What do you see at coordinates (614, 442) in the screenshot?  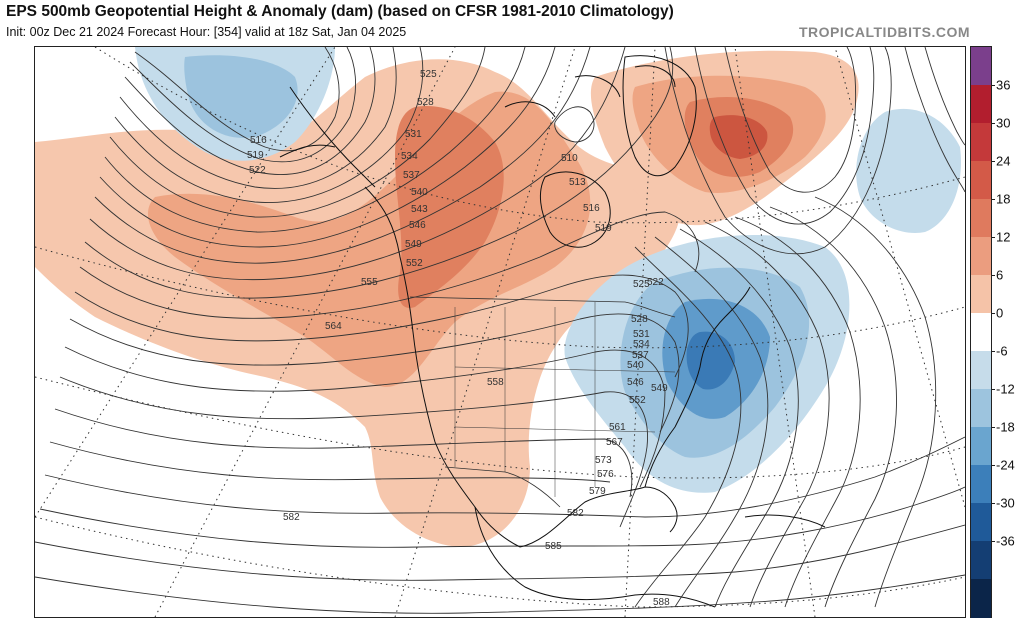 I see `contour-label: 567` at bounding box center [614, 442].